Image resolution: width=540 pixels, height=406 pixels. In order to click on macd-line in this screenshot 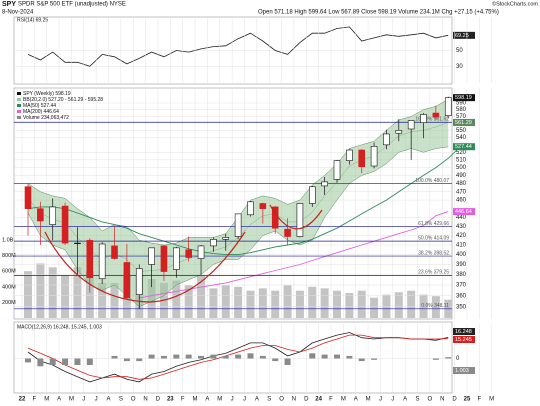, I will do `click(238, 357)`.